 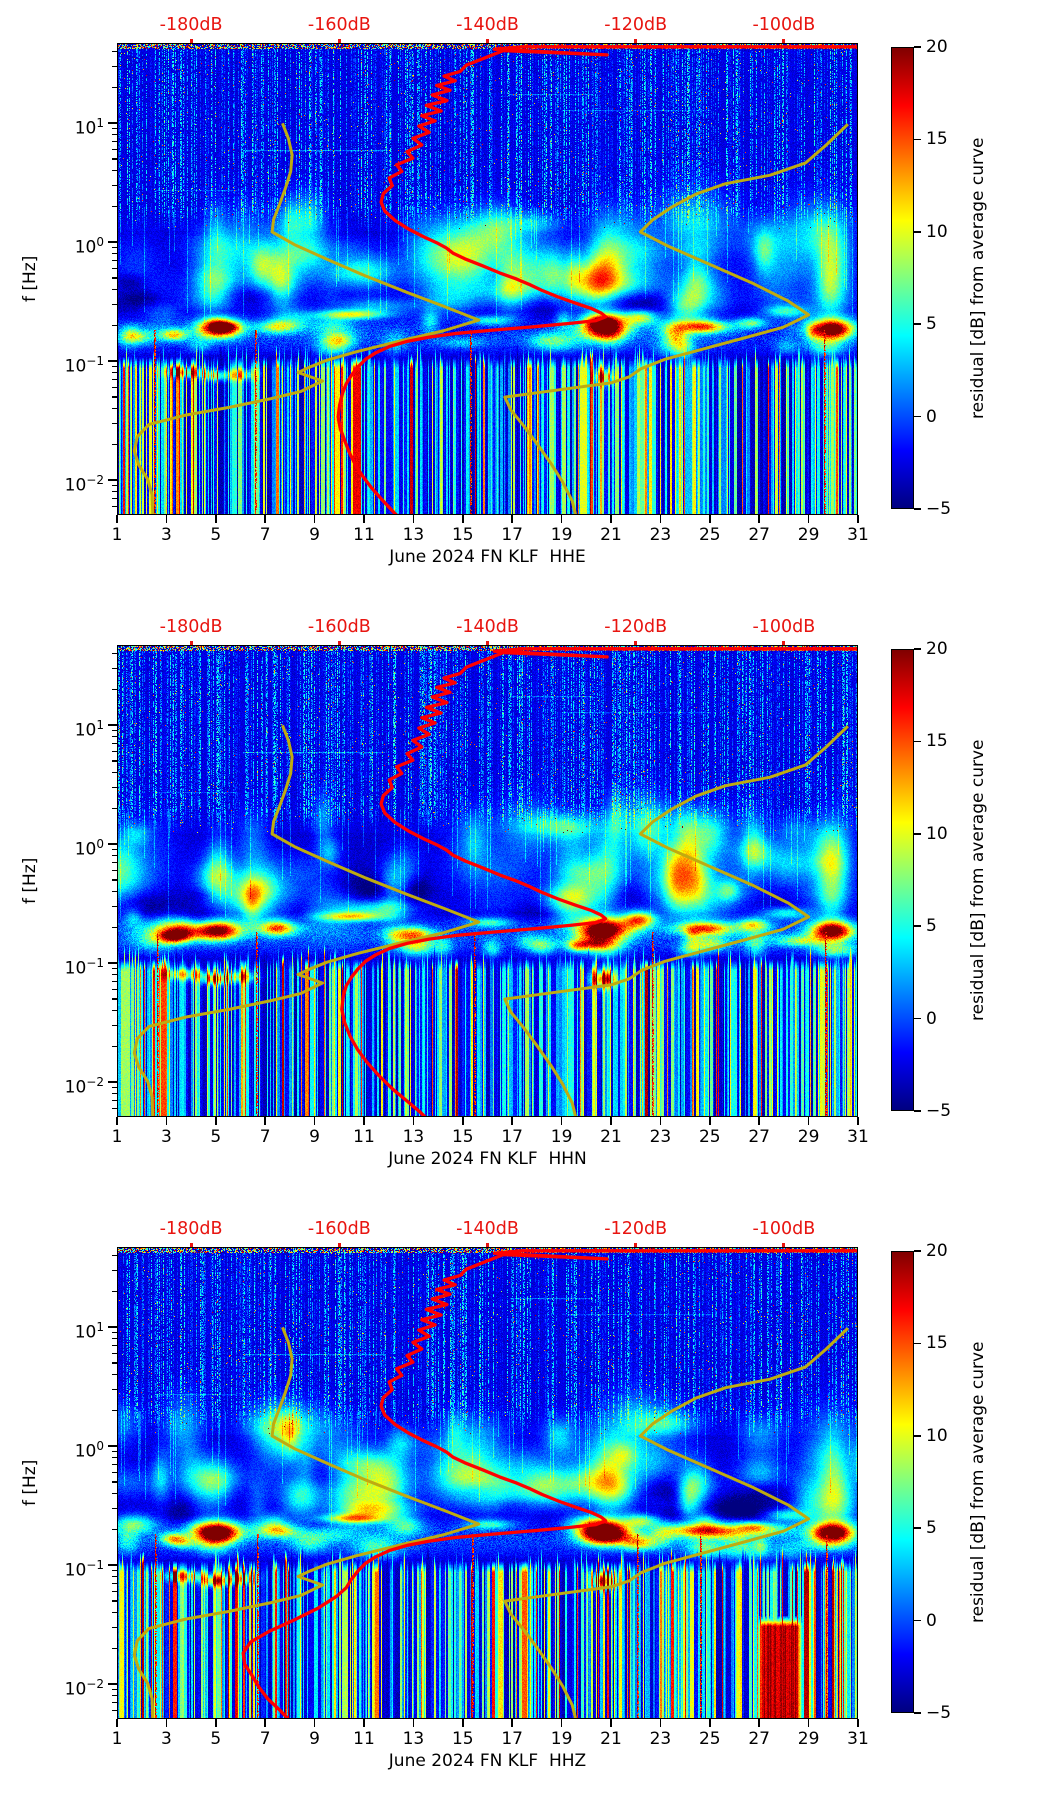 What do you see at coordinates (931, 324) in the screenshot?
I see `colorbar-tick-label: 5` at bounding box center [931, 324].